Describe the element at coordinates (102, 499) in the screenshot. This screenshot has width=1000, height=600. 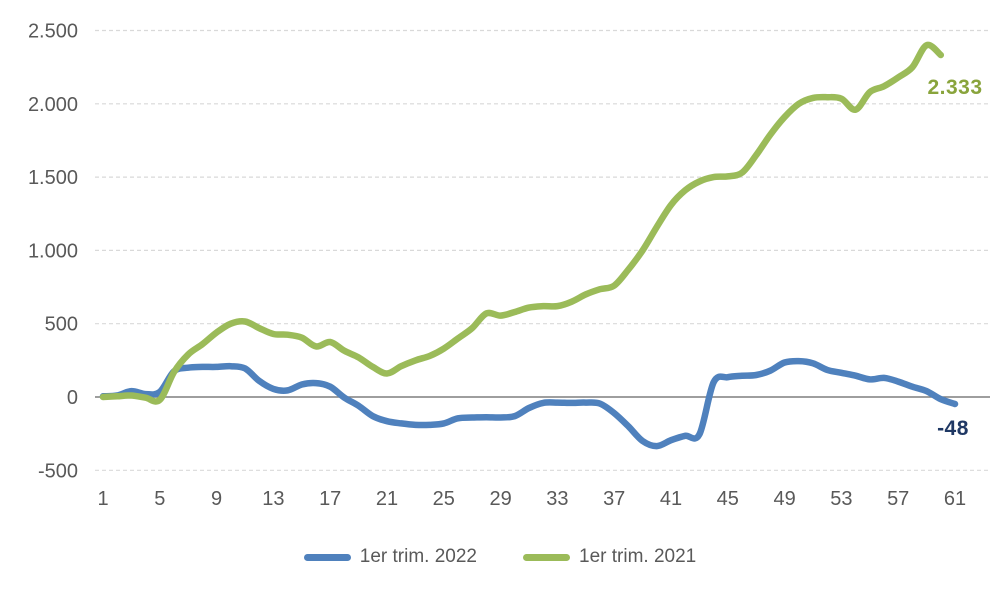
I see `x-axis-tick-label: 1` at that location.